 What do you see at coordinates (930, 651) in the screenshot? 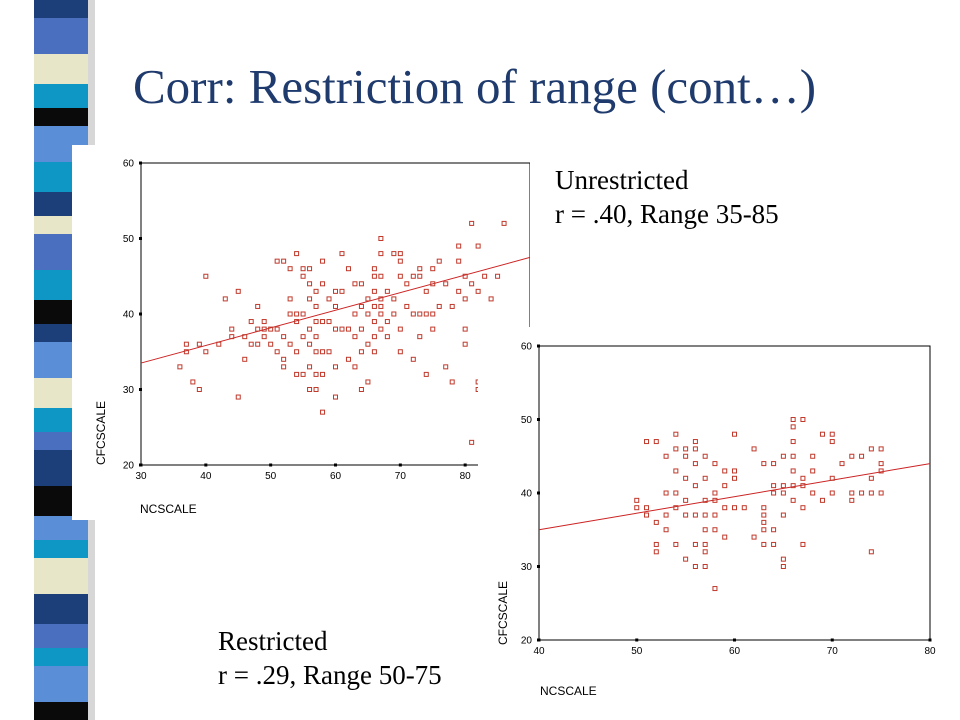
I see `x-tick-label: 80` at bounding box center [930, 651].